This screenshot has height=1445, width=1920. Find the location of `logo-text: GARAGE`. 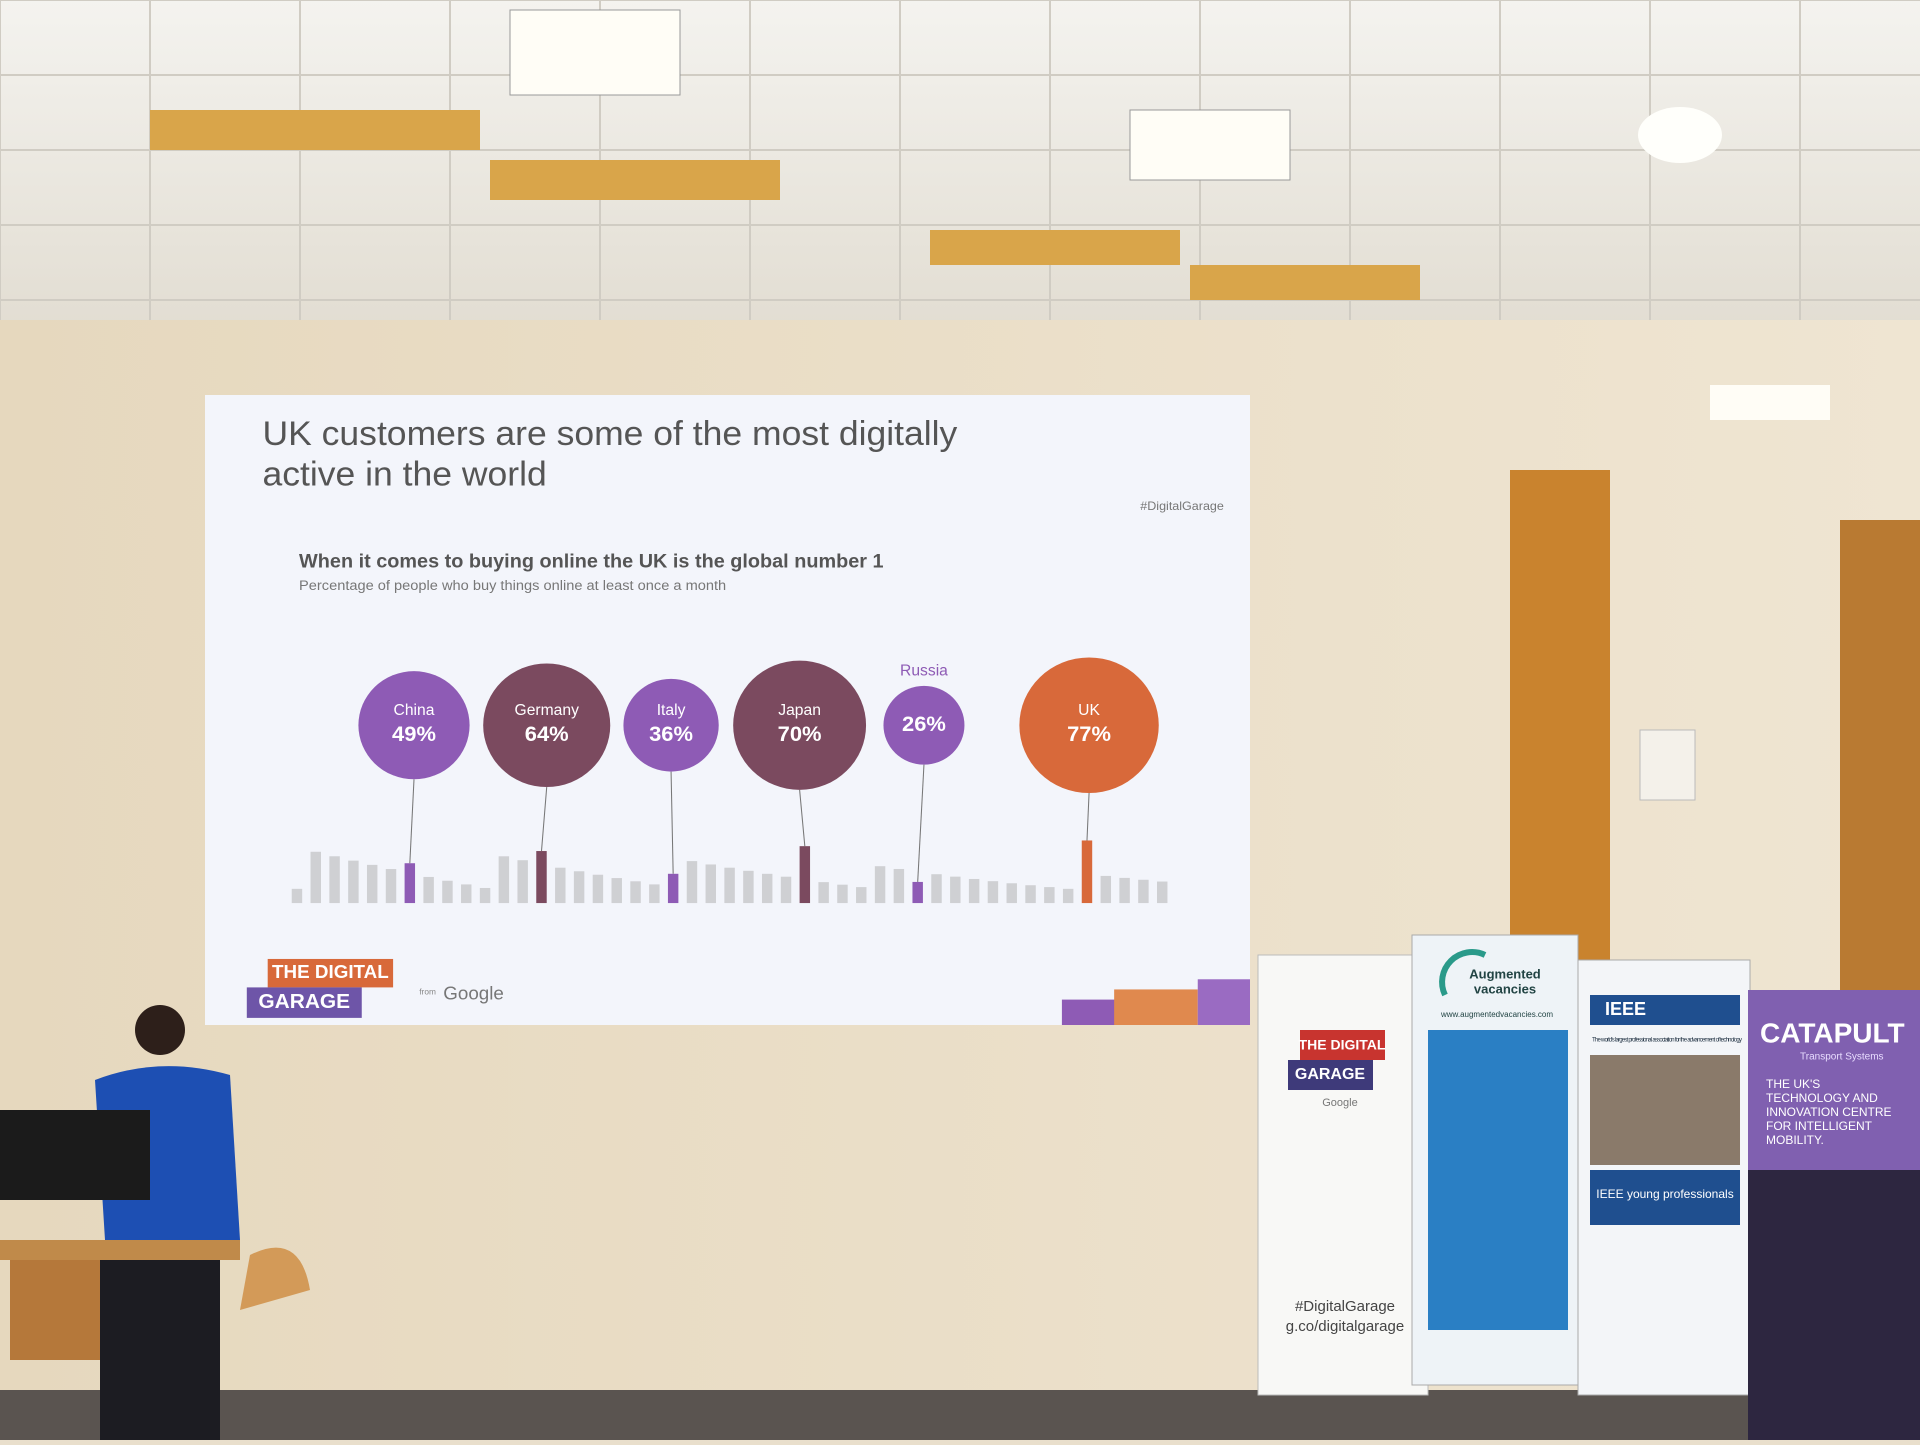

logo-text: GARAGE is located at coordinates (304, 1001).